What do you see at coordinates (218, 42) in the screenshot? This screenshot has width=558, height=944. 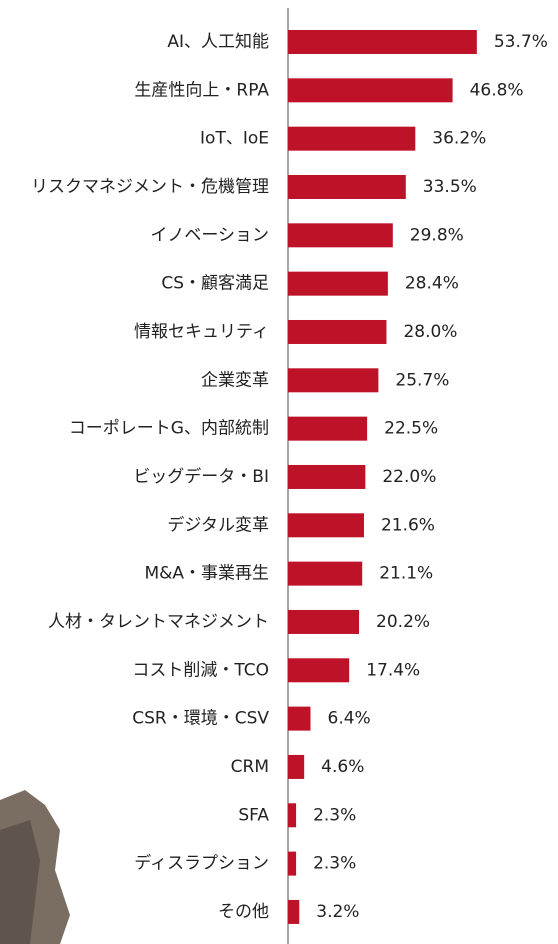 I see `category-label: AI、人工知能` at bounding box center [218, 42].